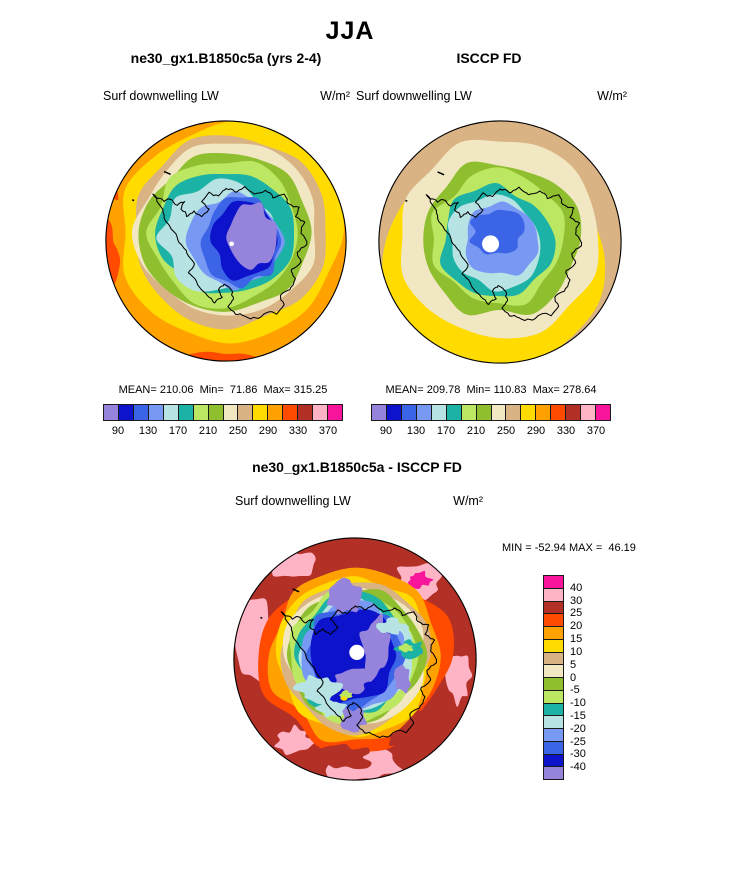 This screenshot has width=733, height=882. Describe the element at coordinates (357, 467) in the screenshot. I see `diff-header: ne30_gx1.B1850c5a - ISCCP FD` at that location.